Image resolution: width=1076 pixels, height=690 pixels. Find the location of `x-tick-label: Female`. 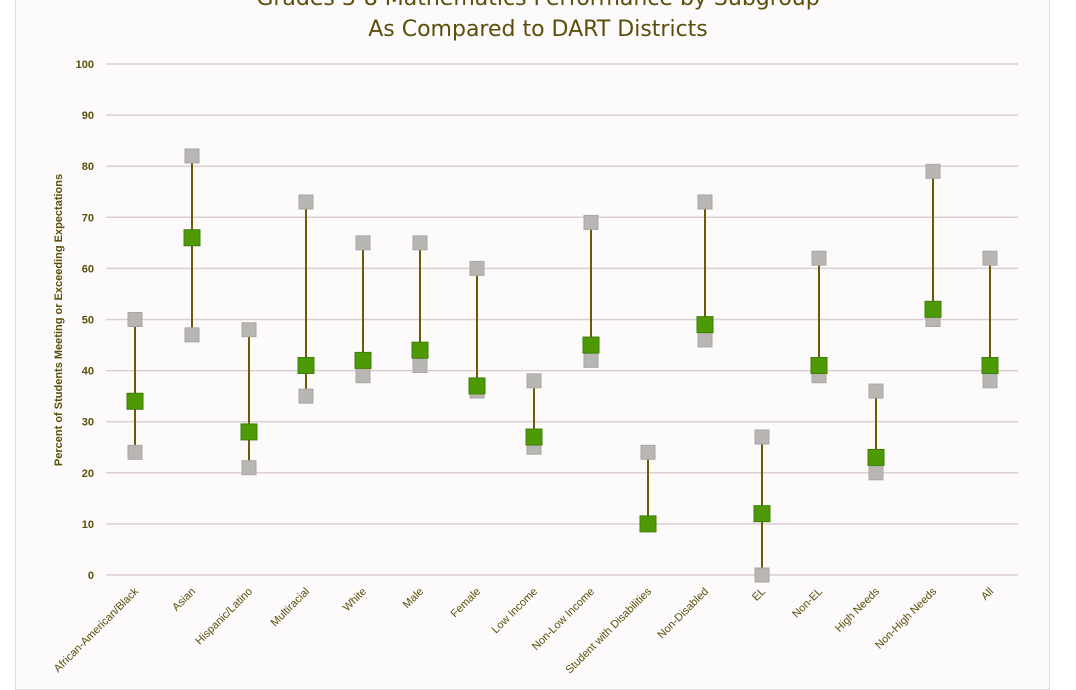

x-tick-label: Female is located at coordinates (466, 603).